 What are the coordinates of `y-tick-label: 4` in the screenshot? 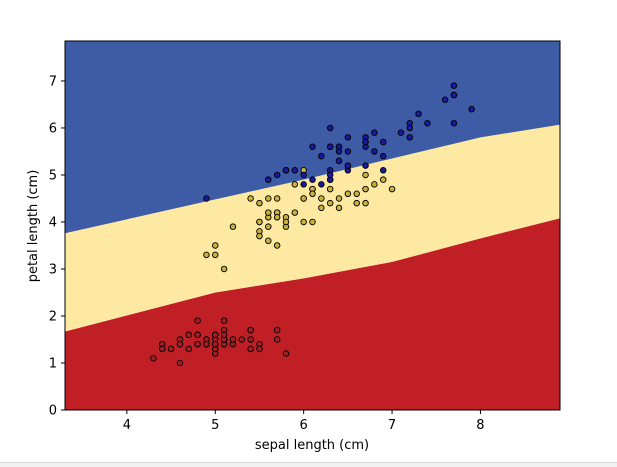 It's located at (53, 222).